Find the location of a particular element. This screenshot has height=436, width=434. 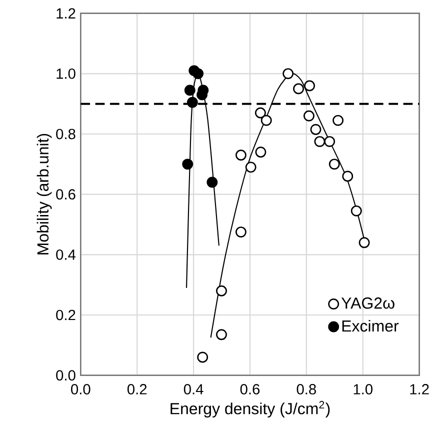

y-tick-label: 1.0 is located at coordinates (66, 73).